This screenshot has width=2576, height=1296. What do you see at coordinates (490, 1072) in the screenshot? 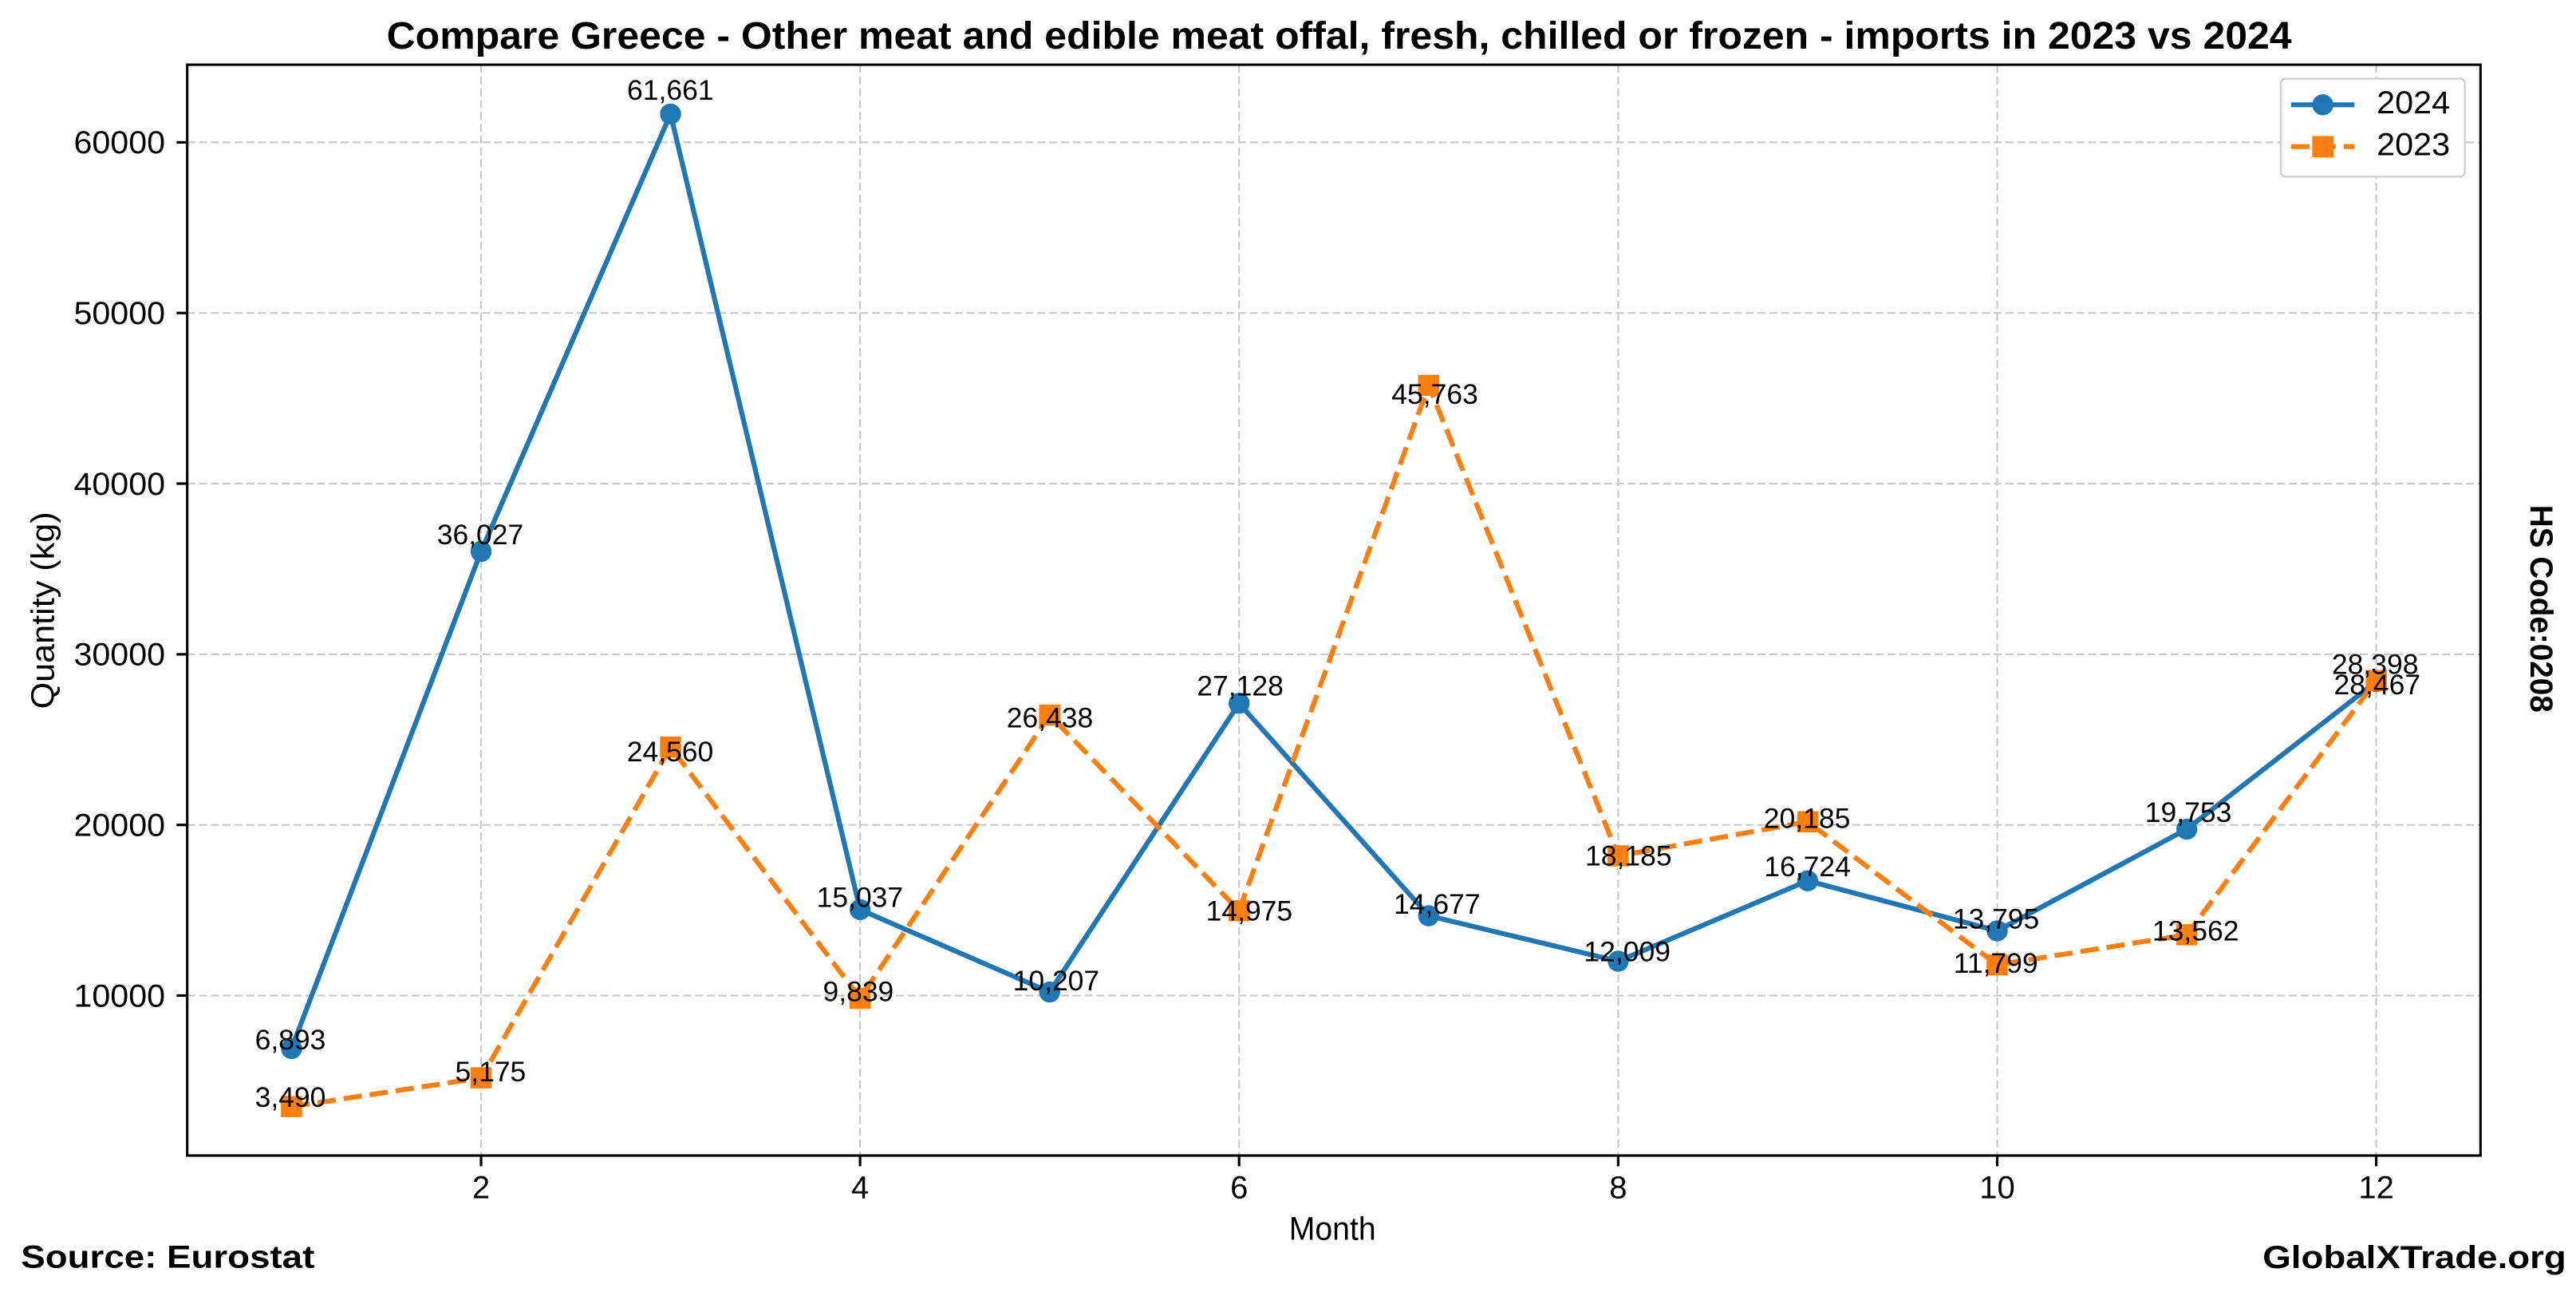
I see `svg-text: 5,175` at bounding box center [490, 1072].